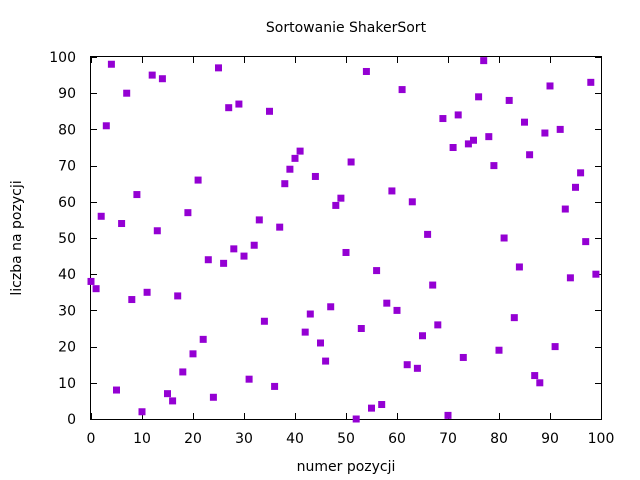 This screenshot has height=480, width=640. What do you see at coordinates (62, 58) in the screenshot?
I see `y-tick-label: 100` at bounding box center [62, 58].